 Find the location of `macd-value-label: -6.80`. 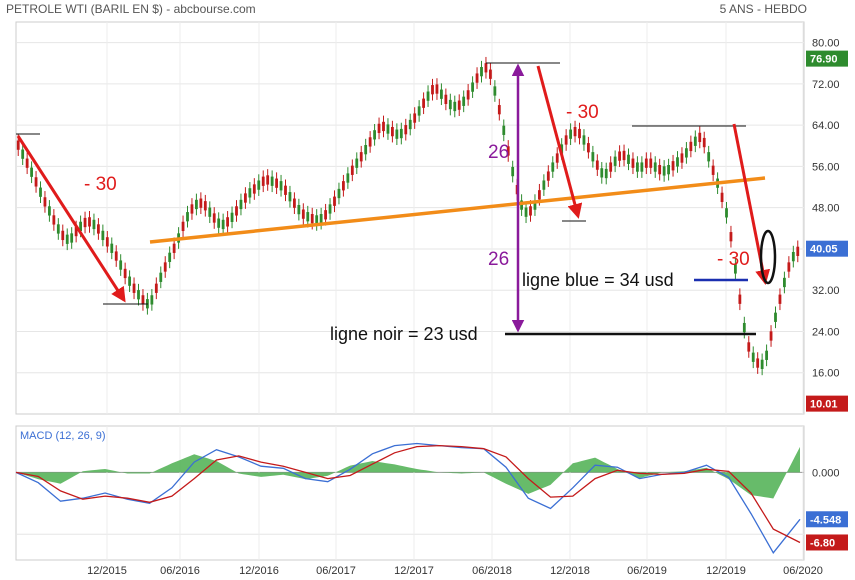

macd-value-label: -6.80 is located at coordinates (822, 543).